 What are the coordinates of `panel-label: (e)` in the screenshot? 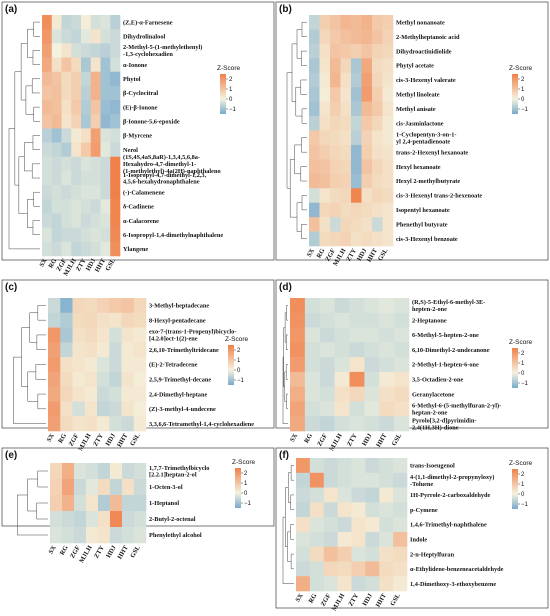 It's located at (11, 455).